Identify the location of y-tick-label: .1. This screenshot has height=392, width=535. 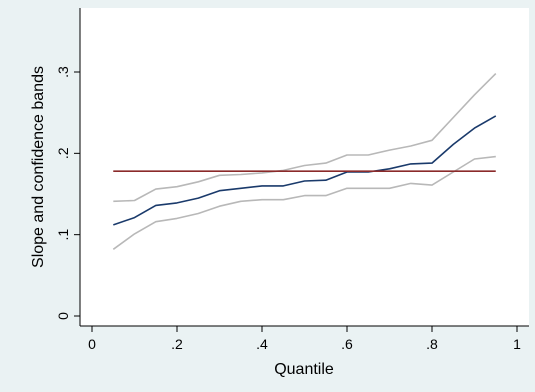
(63, 235).